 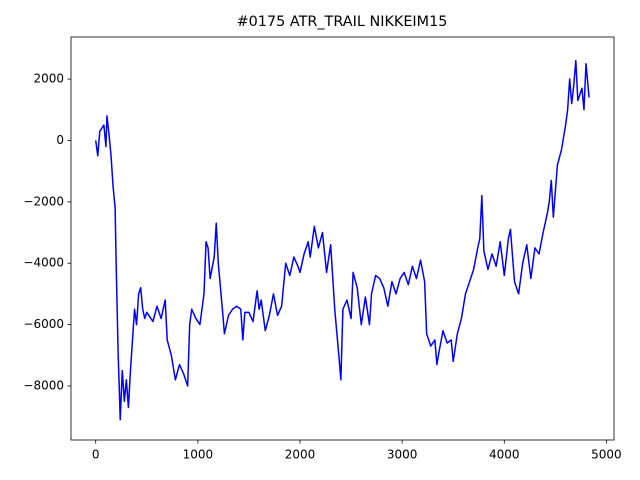 What do you see at coordinates (198, 455) in the screenshot?
I see `x-tick-label: 1000` at bounding box center [198, 455].